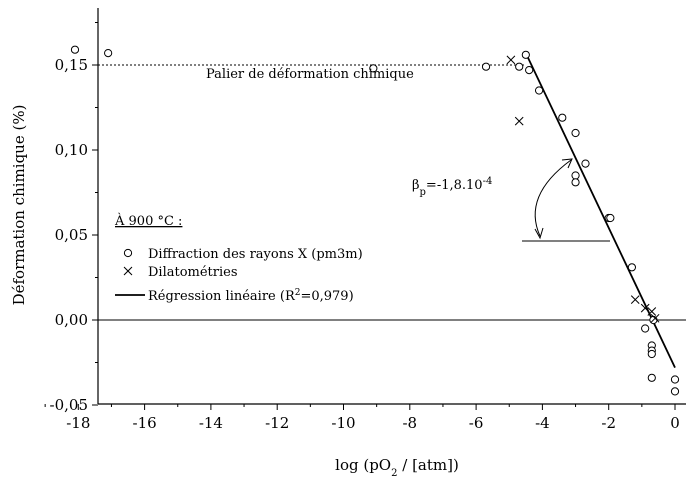  I want to click on legend-title: À 900 °C :, so click(148, 221).